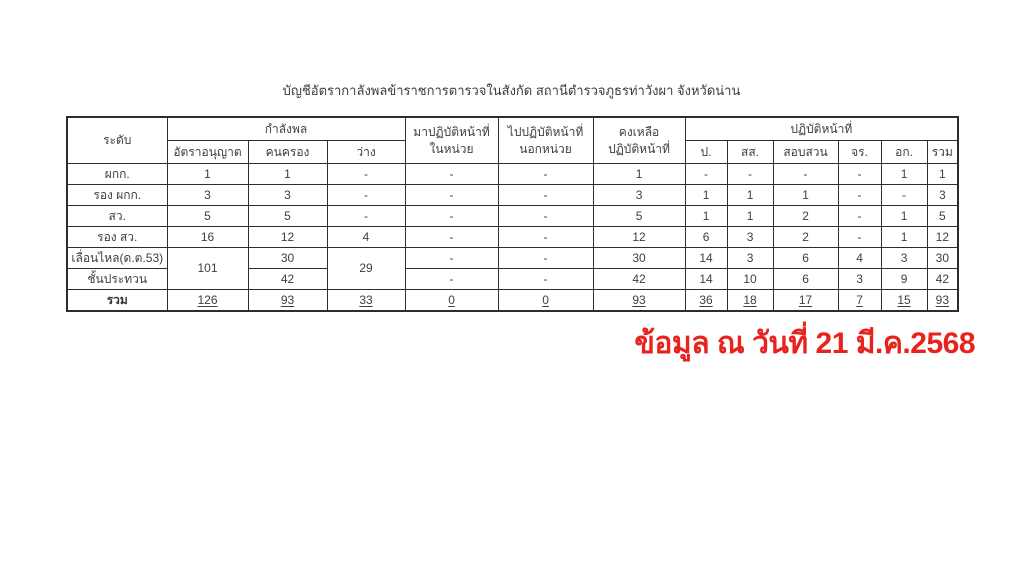 Image resolution: width=1024 pixels, height=576 pixels. What do you see at coordinates (639, 131) in the screenshot?
I see `col-header-remaining-line1: คงเหลือ` at bounding box center [639, 131].